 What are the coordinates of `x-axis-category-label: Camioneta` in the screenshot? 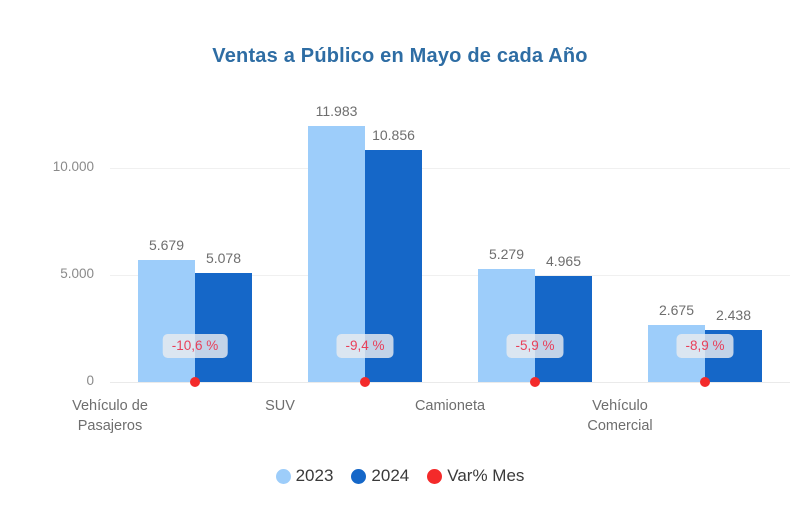 It's located at (450, 406).